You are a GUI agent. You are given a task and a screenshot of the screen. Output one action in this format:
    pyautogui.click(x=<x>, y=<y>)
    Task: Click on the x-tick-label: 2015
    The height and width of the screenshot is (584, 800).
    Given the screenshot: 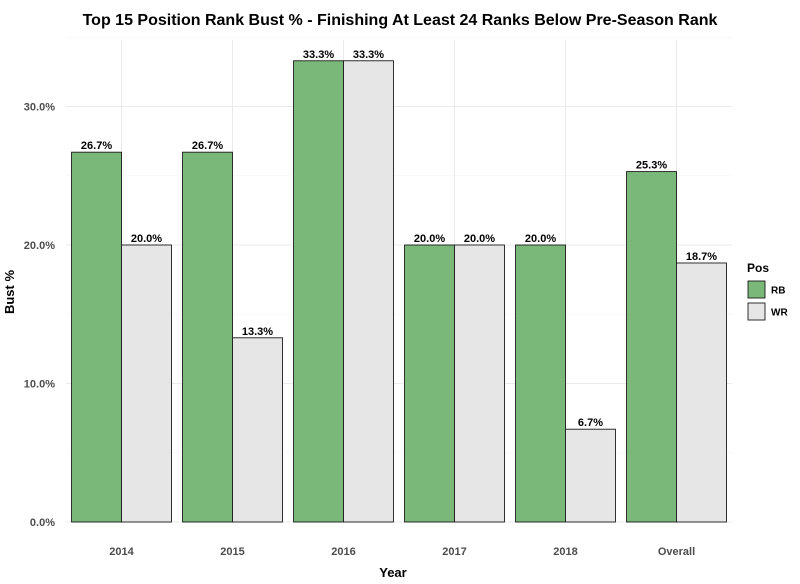 What is the action you would take?
    pyautogui.click(x=232, y=552)
    